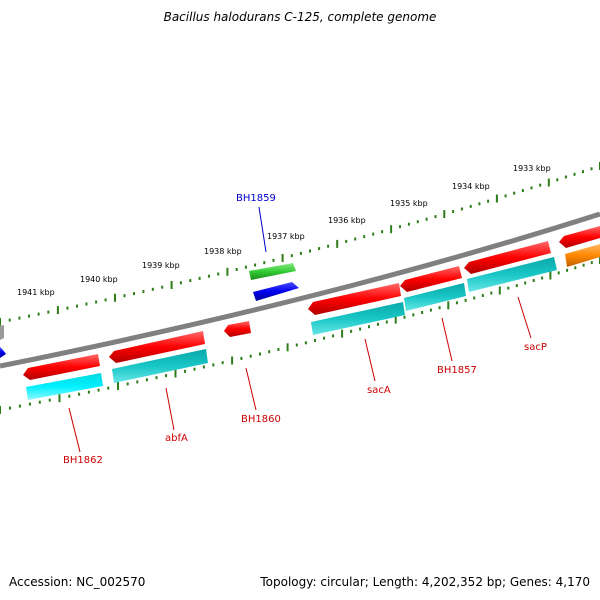 The image size is (600, 600). I want to click on scale-label-1940: 1940 kbp, so click(99, 279).